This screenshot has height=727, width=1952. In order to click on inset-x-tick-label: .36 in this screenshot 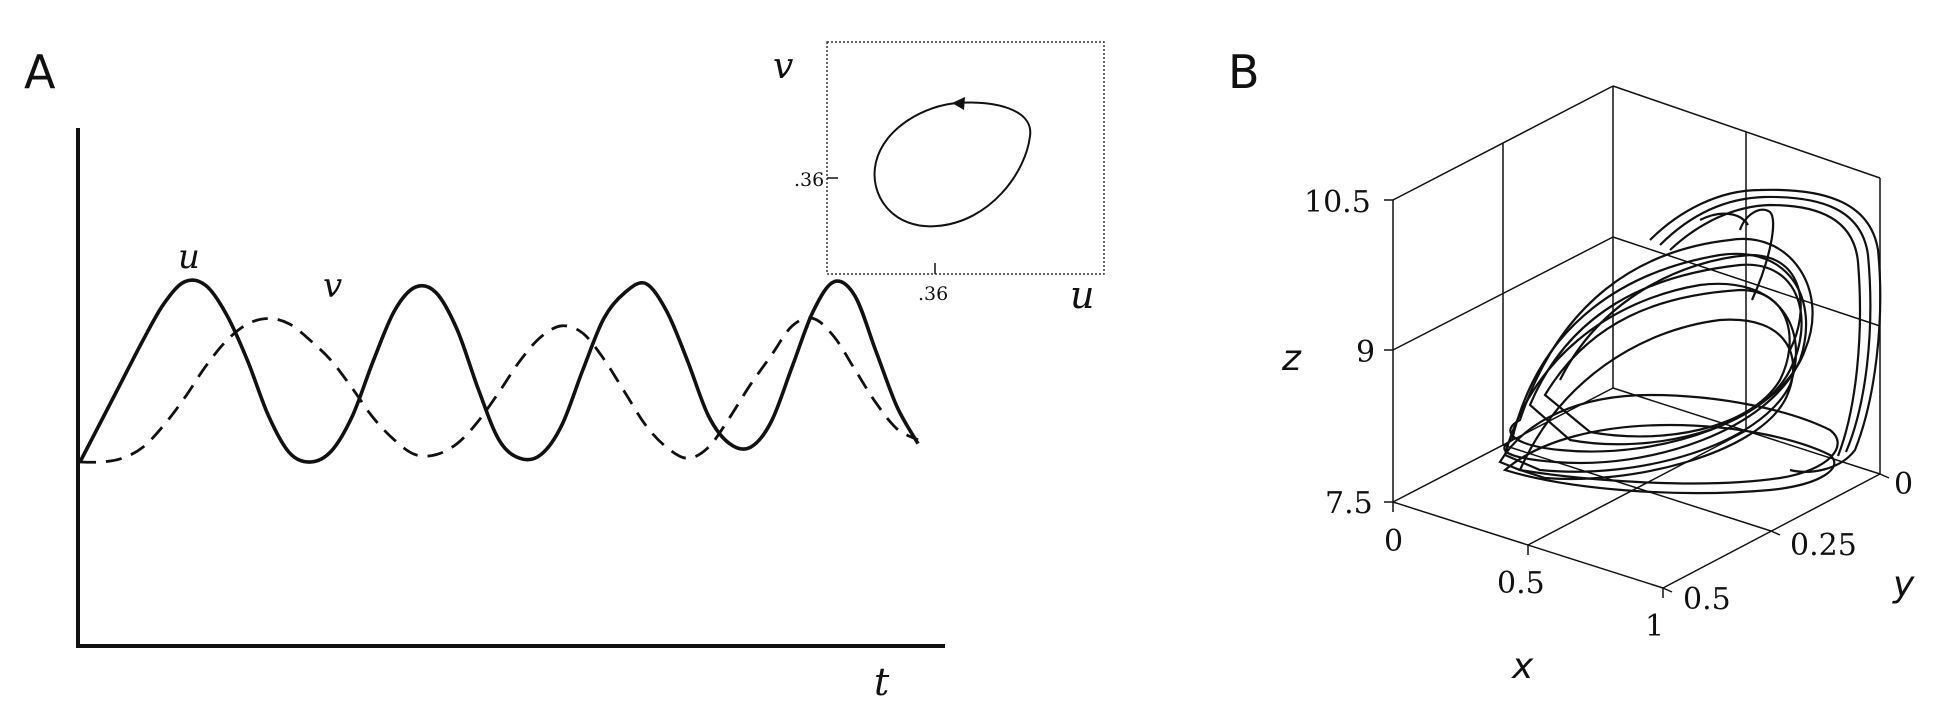, I will do `click(933, 294)`.